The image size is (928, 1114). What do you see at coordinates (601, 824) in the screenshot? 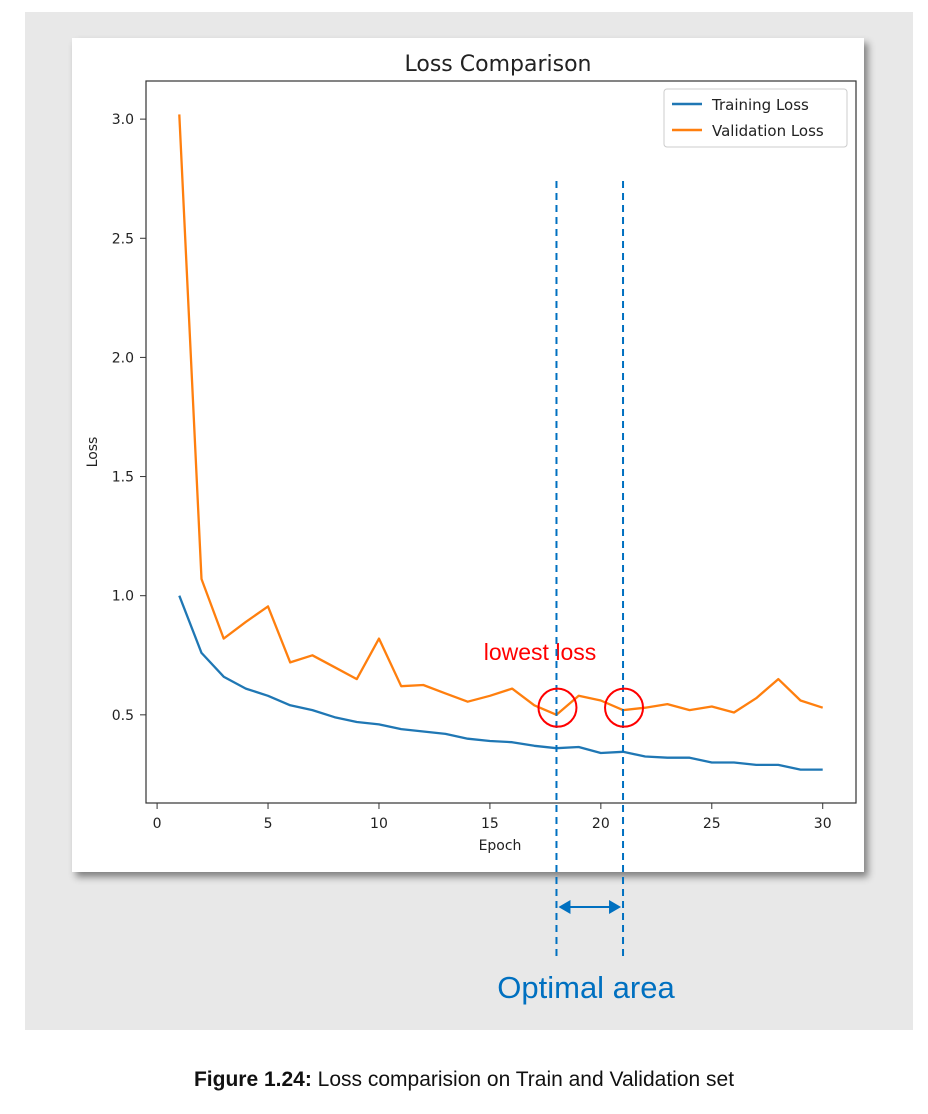
I see `x-tick-label: 20` at bounding box center [601, 824].